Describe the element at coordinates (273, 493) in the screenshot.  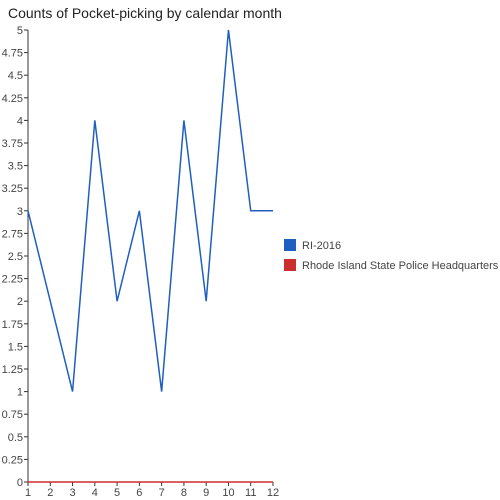
I see `x-tick-label: 12` at that location.